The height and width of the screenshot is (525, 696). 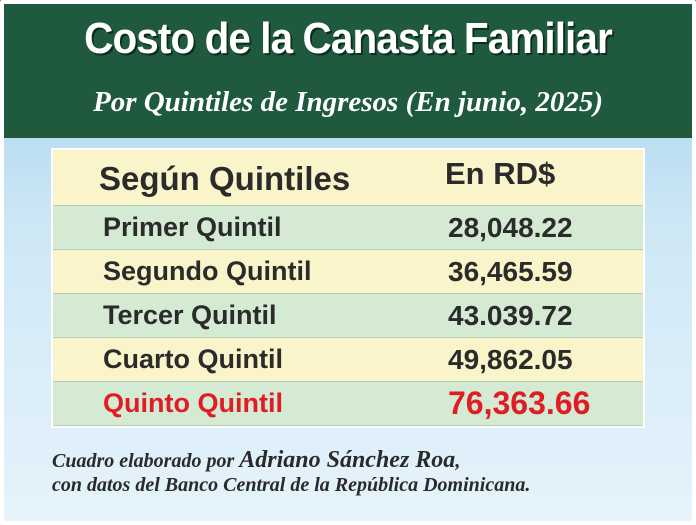 What do you see at coordinates (510, 227) in the screenshot?
I see `row-value: 28,048.22` at bounding box center [510, 227].